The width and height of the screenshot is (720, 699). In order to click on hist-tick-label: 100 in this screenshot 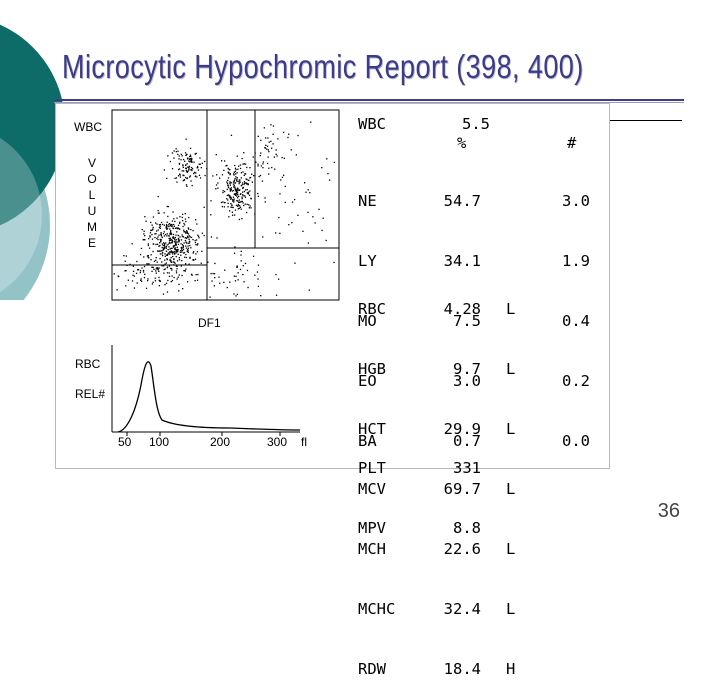, I will do `click(159, 442)`.